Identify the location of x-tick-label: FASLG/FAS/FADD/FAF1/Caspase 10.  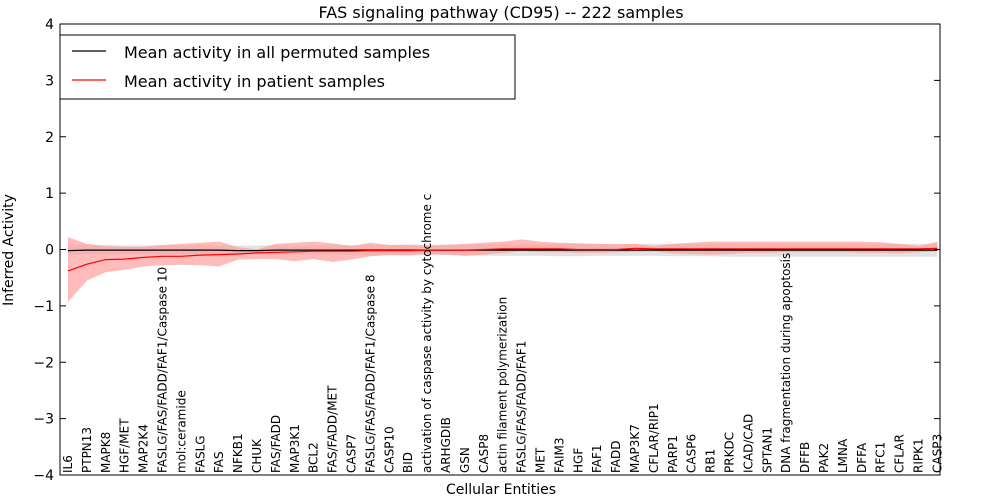
(163, 370).